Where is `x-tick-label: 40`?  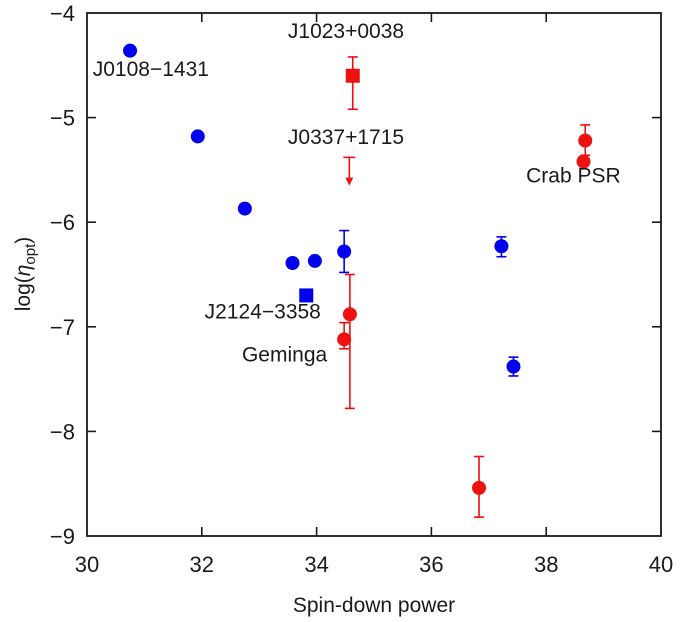 x-tick-label: 40 is located at coordinates (661, 564).